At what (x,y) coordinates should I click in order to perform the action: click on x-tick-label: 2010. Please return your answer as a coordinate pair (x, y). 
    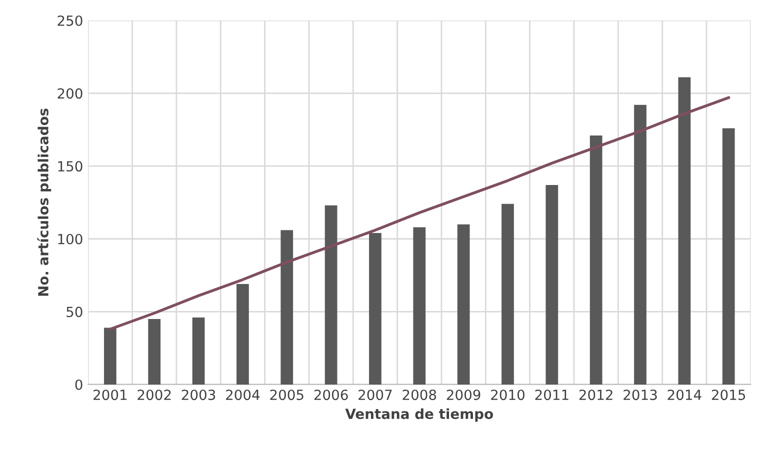
    Looking at the image, I should click on (507, 395).